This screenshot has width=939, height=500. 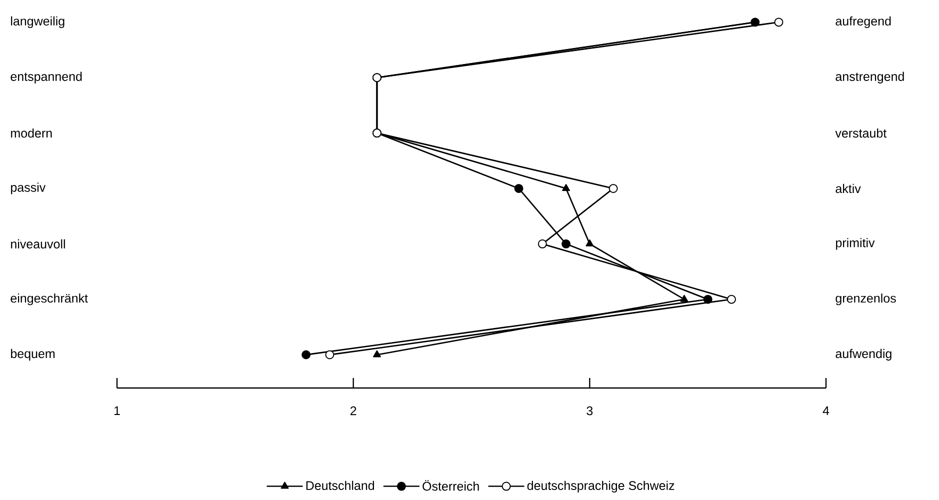 What do you see at coordinates (848, 189) in the screenshot?
I see `y2-tick-label: aktiv` at bounding box center [848, 189].